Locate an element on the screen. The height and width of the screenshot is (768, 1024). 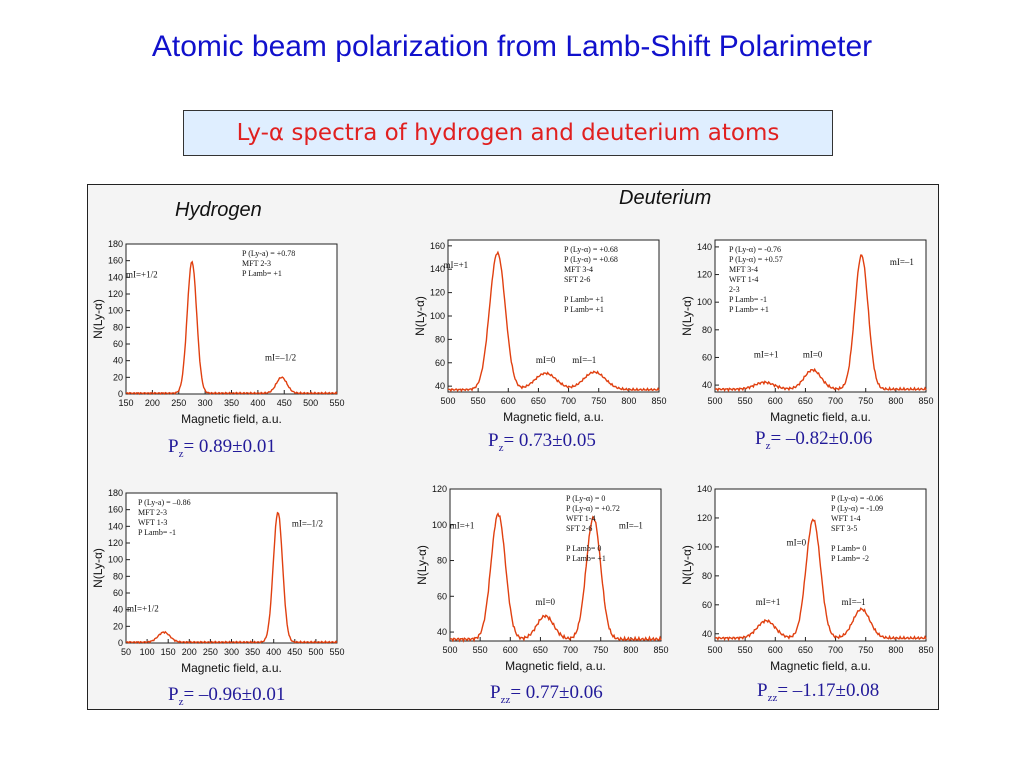
x-tick-label: 100 is located at coordinates (147, 652).